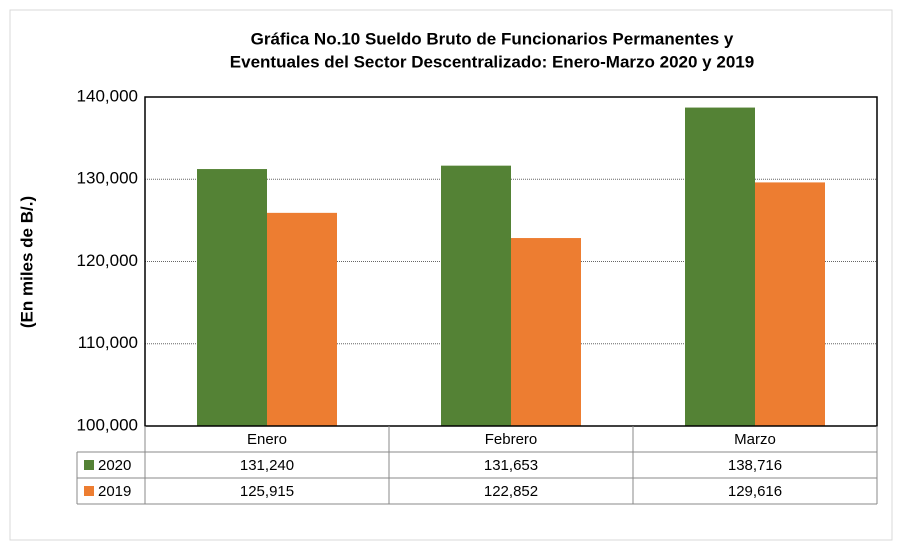 This screenshot has height=548, width=902. What do you see at coordinates (267, 465) in the screenshot?
I see `data-label: 131,240` at bounding box center [267, 465].